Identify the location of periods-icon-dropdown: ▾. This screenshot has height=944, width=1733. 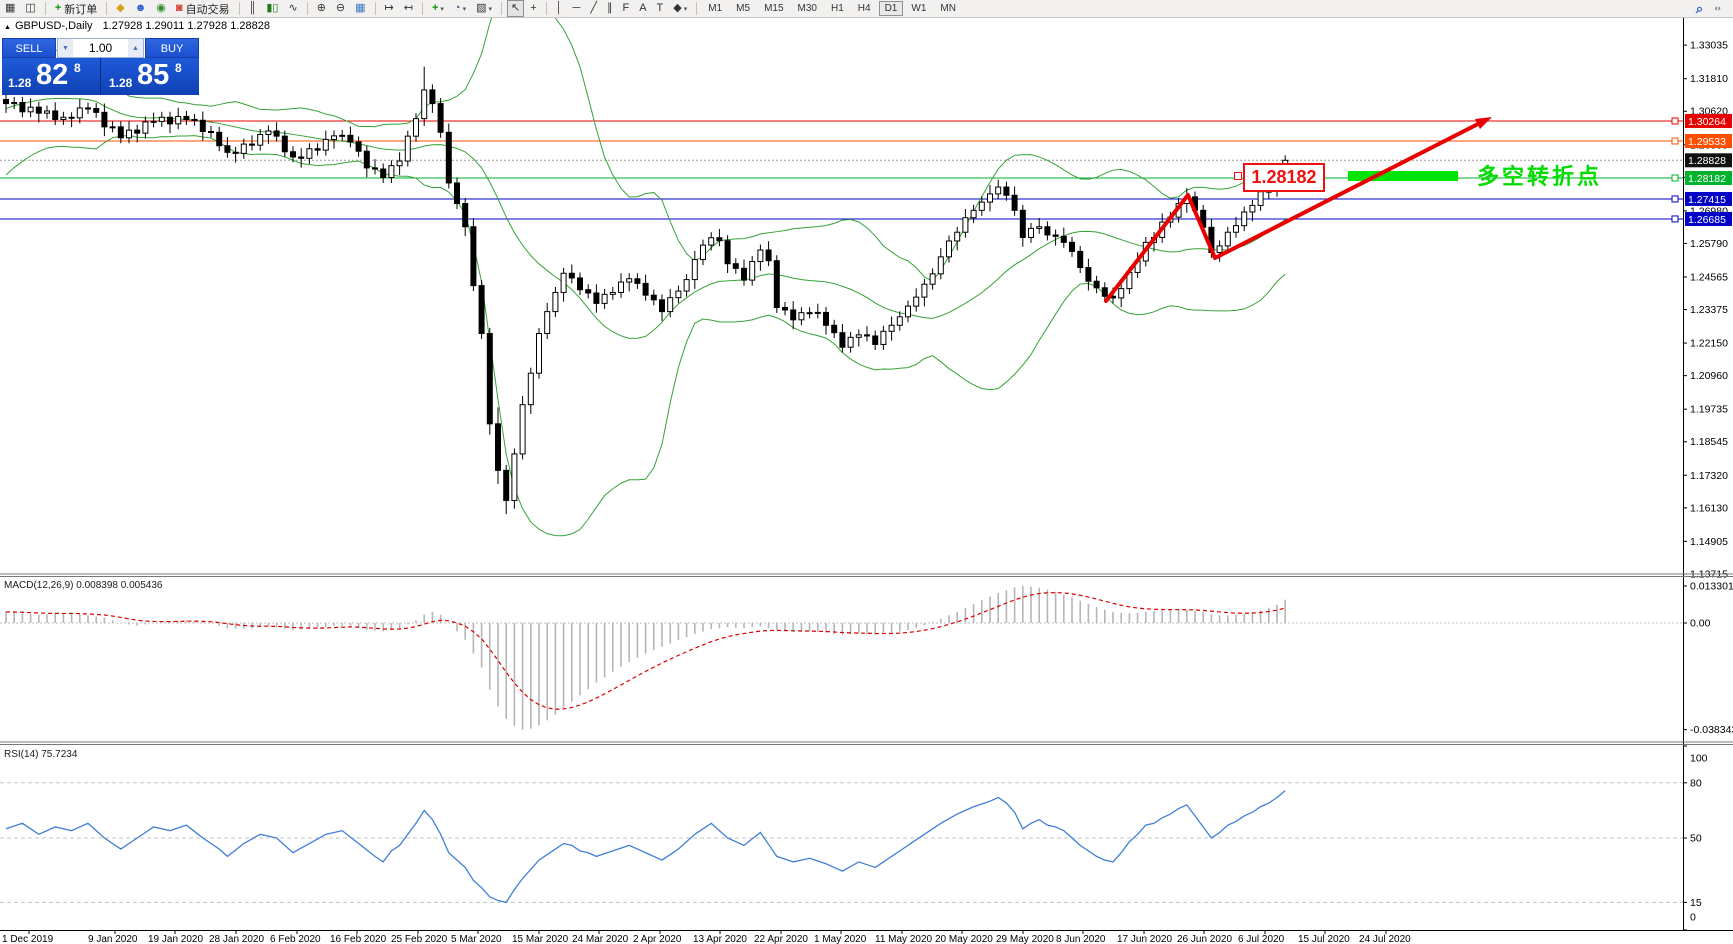
(464, 9).